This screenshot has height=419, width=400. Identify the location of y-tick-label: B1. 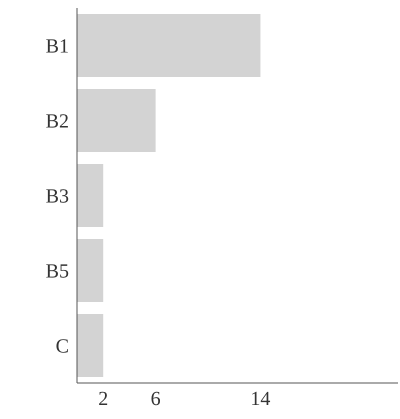
(57, 47).